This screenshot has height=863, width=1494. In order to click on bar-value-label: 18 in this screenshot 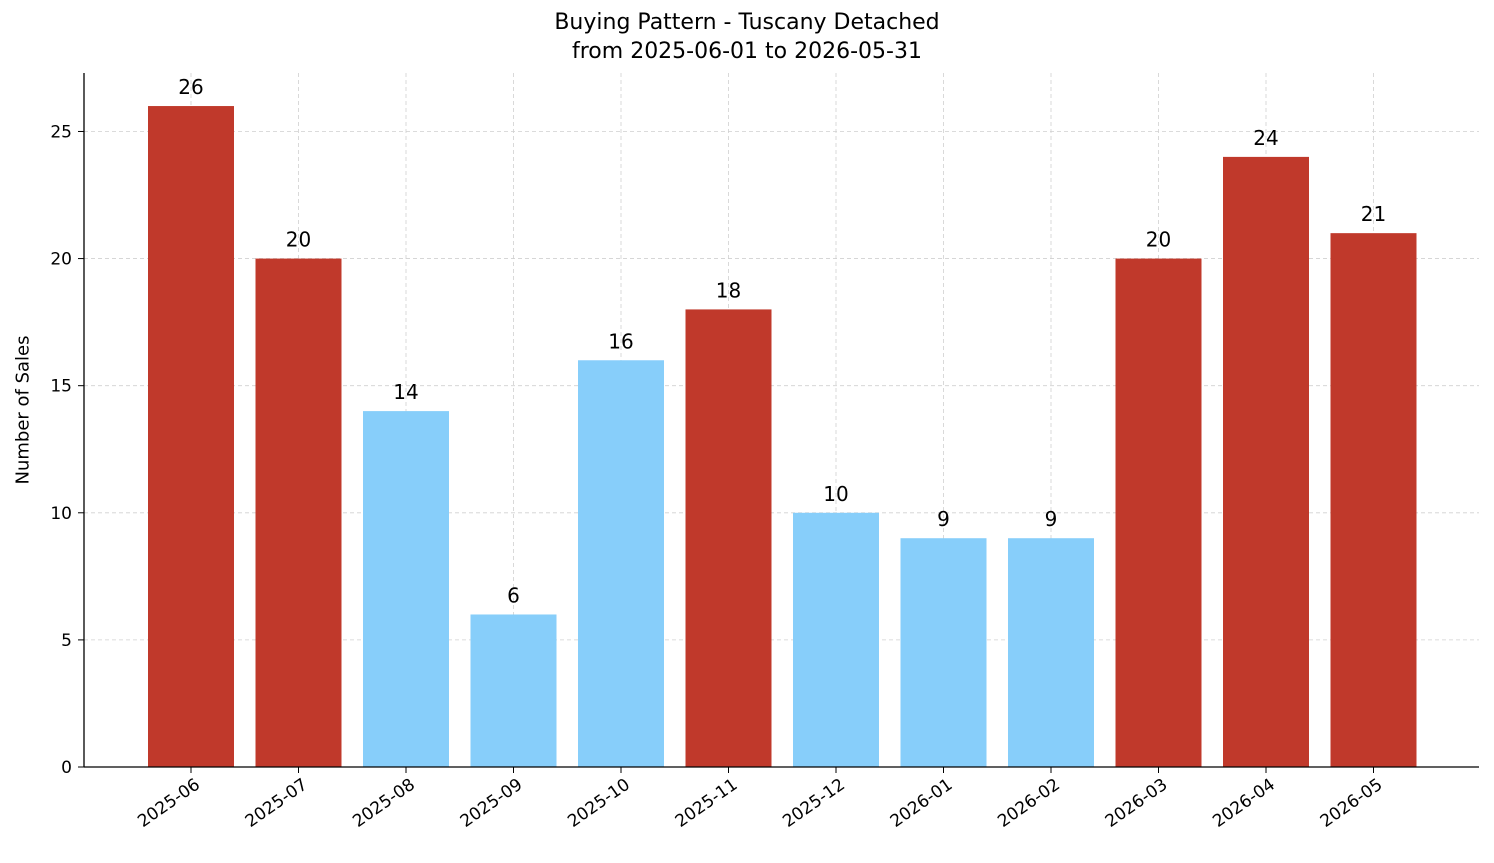, I will do `click(728, 290)`.